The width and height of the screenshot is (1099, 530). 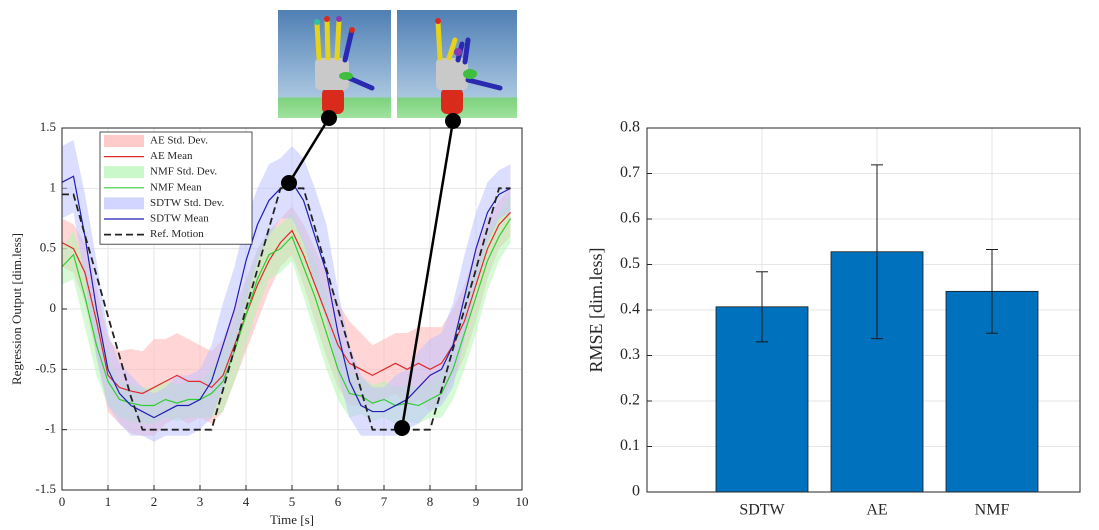 I want to click on y-tick-label: 0.4, so click(x=630, y=309).